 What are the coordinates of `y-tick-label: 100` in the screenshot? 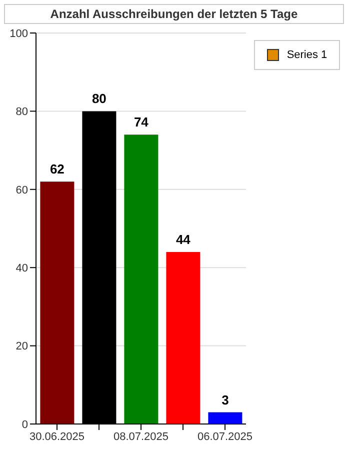 It's located at (19, 34).